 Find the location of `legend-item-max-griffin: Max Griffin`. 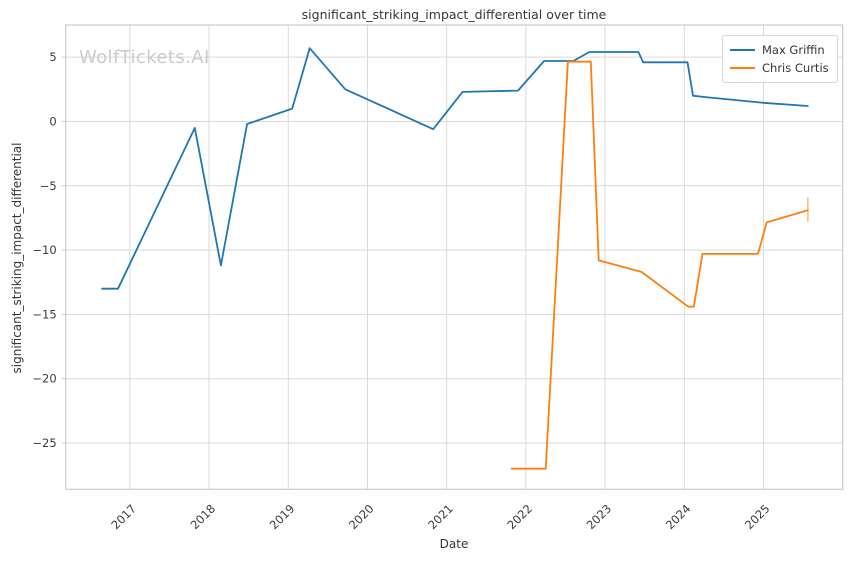

legend-item-max-griffin: Max Griffin is located at coordinates (779, 50).